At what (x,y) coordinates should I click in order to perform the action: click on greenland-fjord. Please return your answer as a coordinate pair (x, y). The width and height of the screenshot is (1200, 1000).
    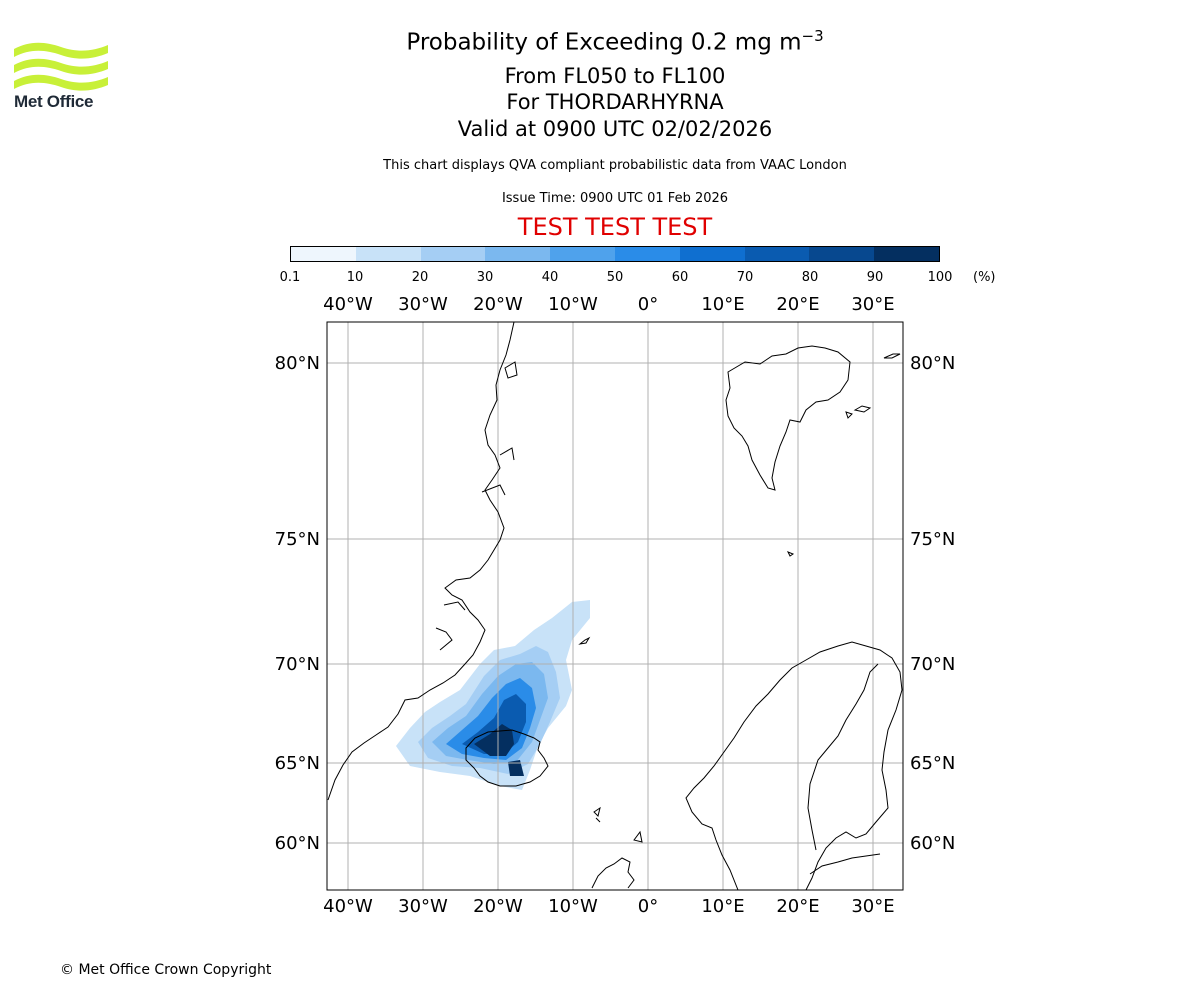
    Looking at the image, I should click on (476, 506).